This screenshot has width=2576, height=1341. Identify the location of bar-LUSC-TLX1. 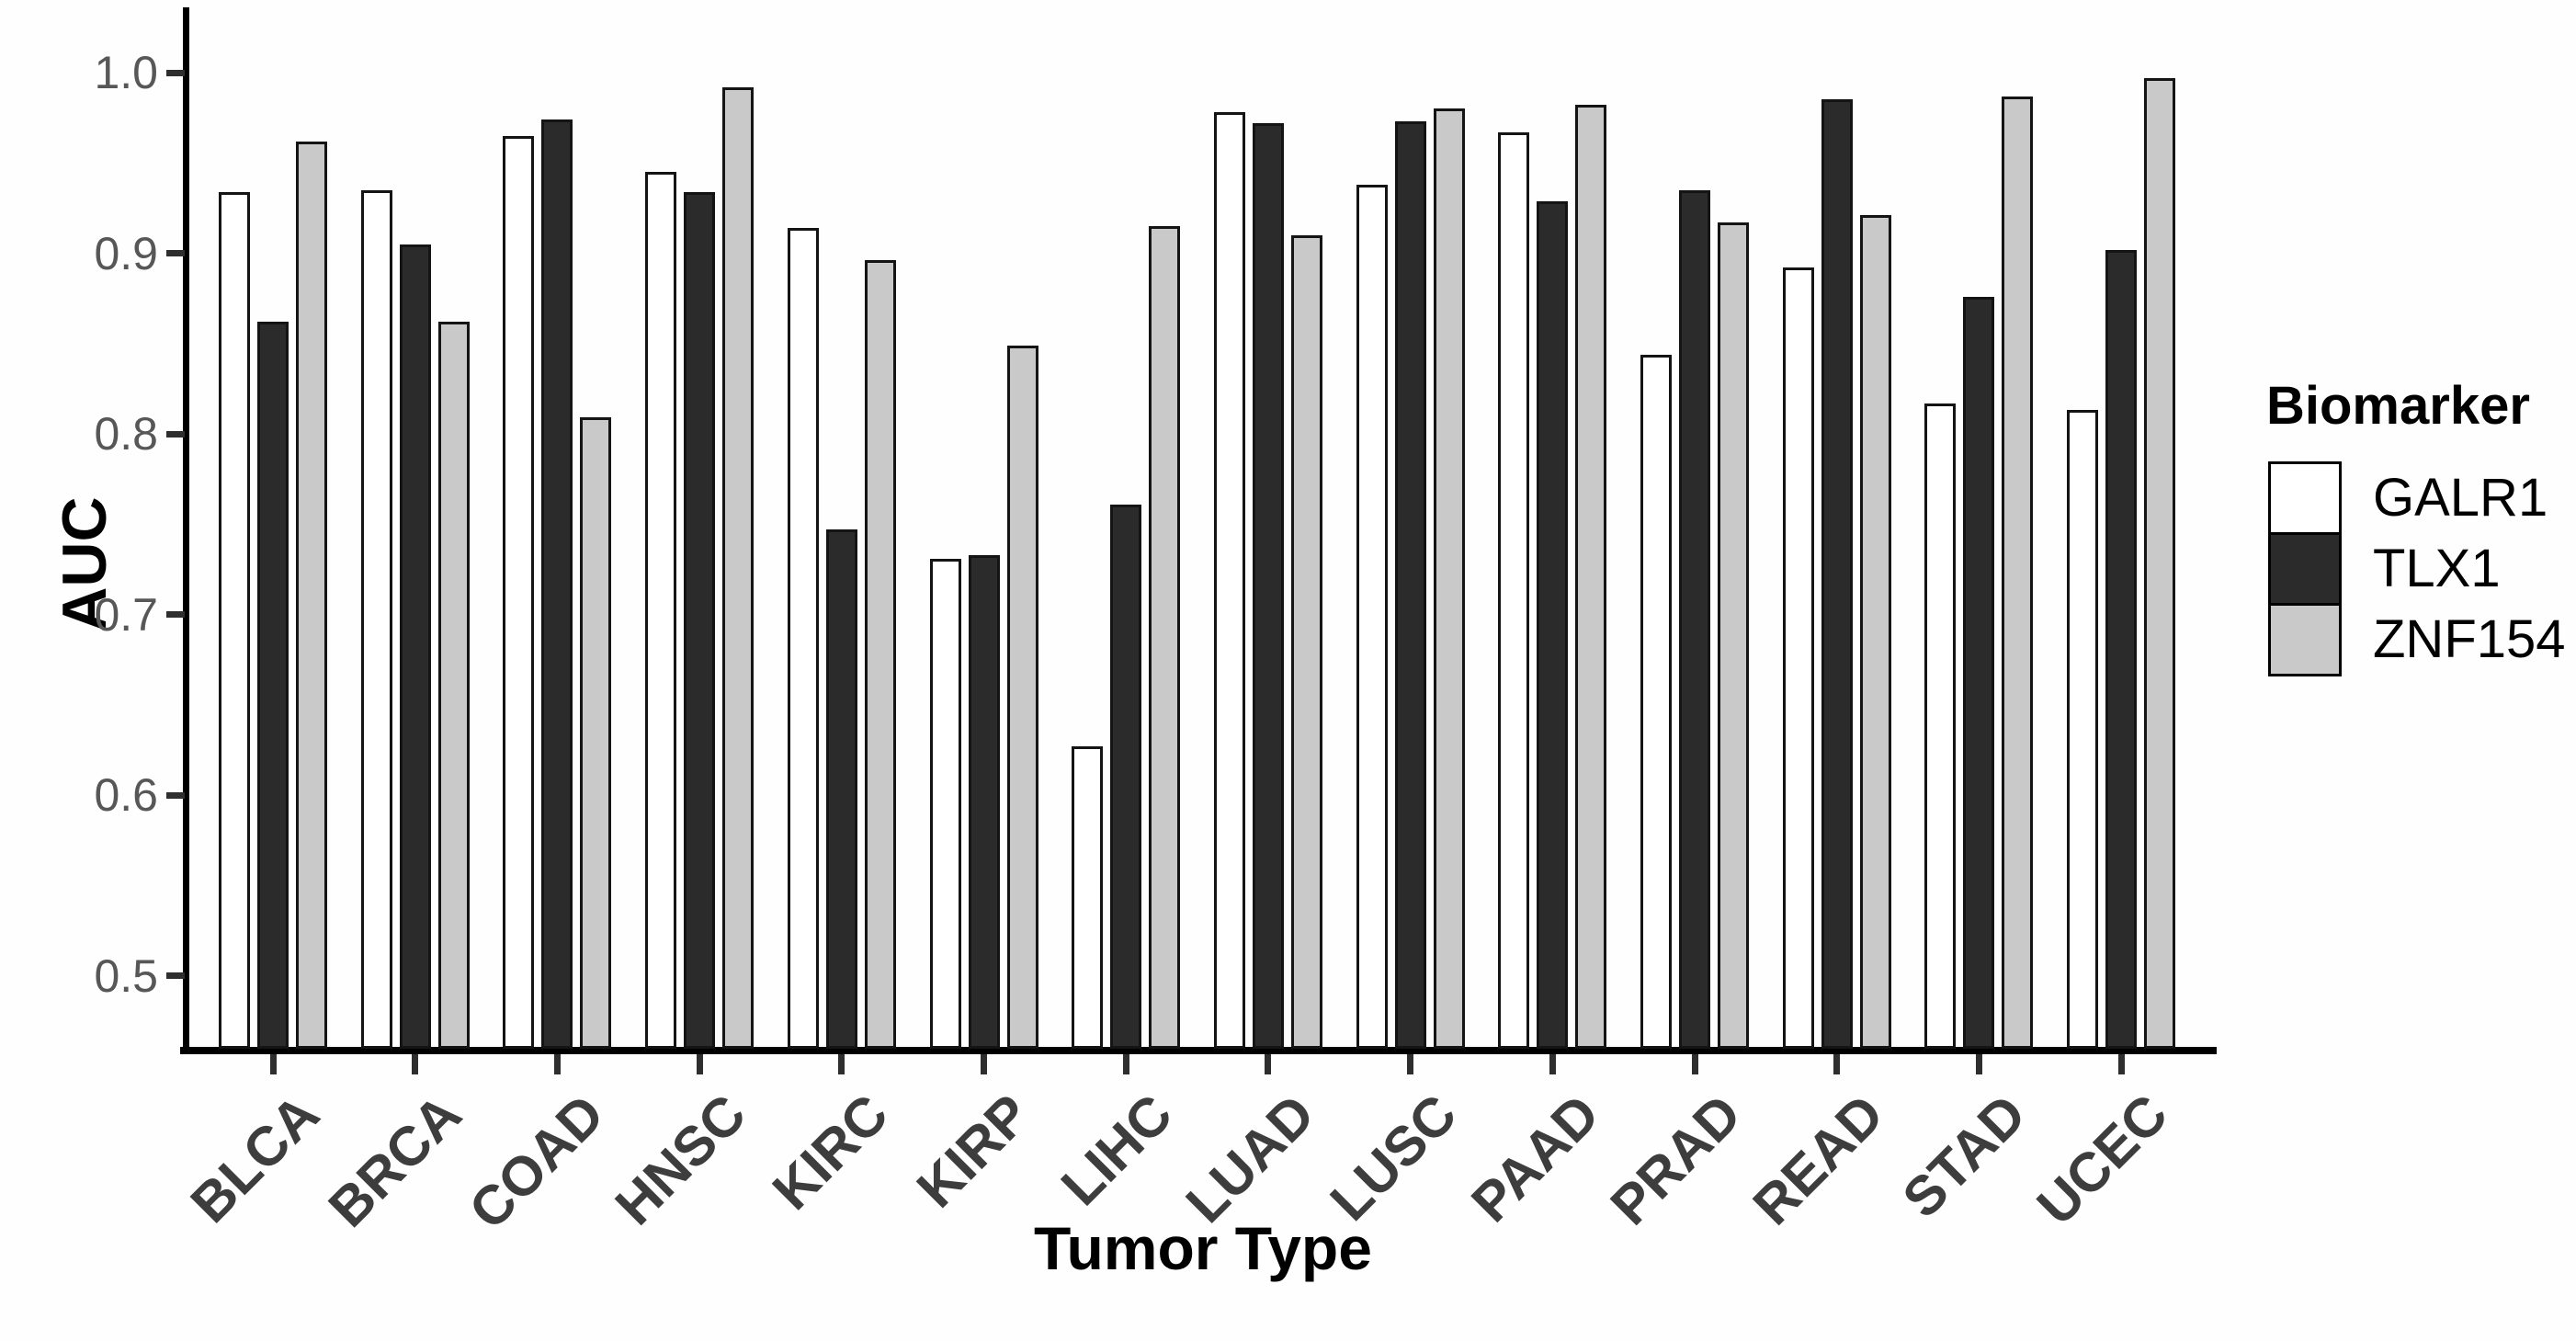
(1410, 585).